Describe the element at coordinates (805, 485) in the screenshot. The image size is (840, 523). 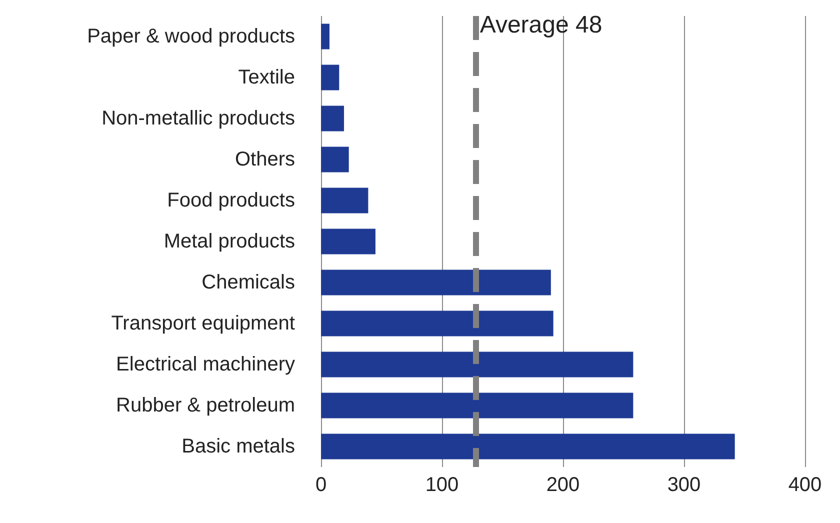
I see `x-tick-label: 400` at that location.